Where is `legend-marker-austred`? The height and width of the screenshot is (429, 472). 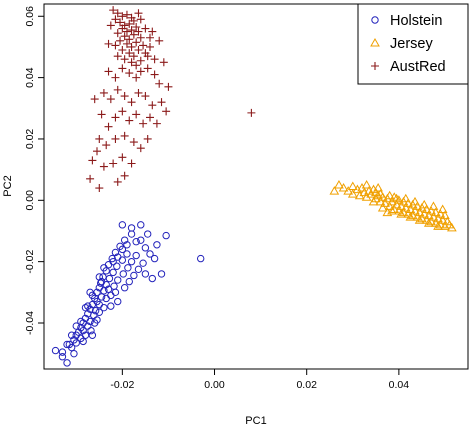
legend-marker-austred is located at coordinates (375, 66).